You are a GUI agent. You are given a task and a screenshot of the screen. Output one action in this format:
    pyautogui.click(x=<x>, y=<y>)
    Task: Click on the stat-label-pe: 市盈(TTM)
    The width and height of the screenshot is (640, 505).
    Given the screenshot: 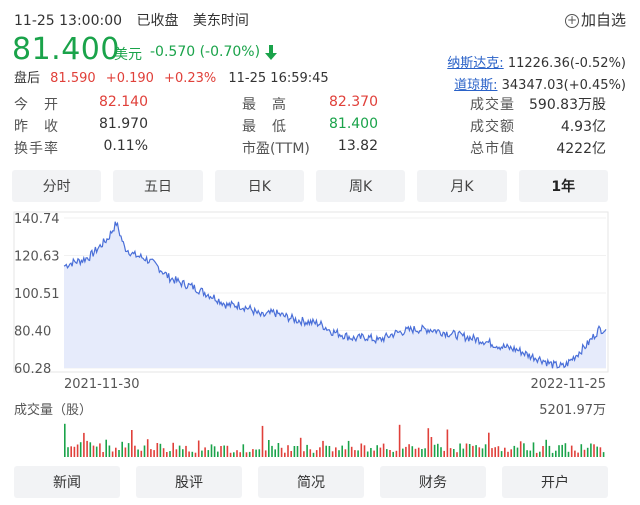 What is the action you would take?
    pyautogui.click(x=276, y=149)
    